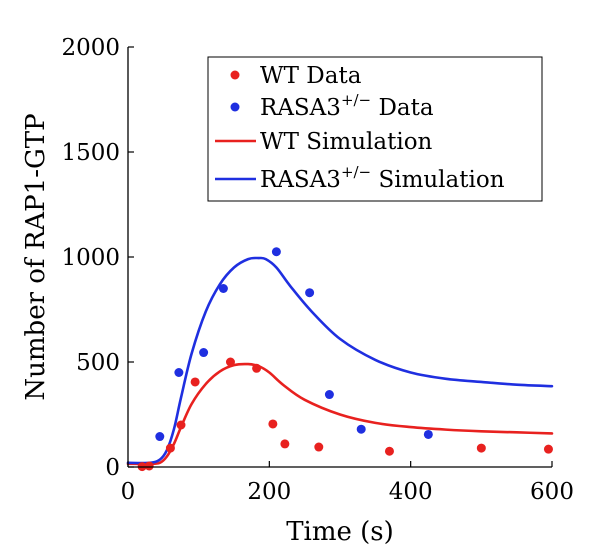 The width and height of the screenshot is (598, 557). Describe the element at coordinates (235, 75) in the screenshot. I see `legend-marker-wt_data` at that location.